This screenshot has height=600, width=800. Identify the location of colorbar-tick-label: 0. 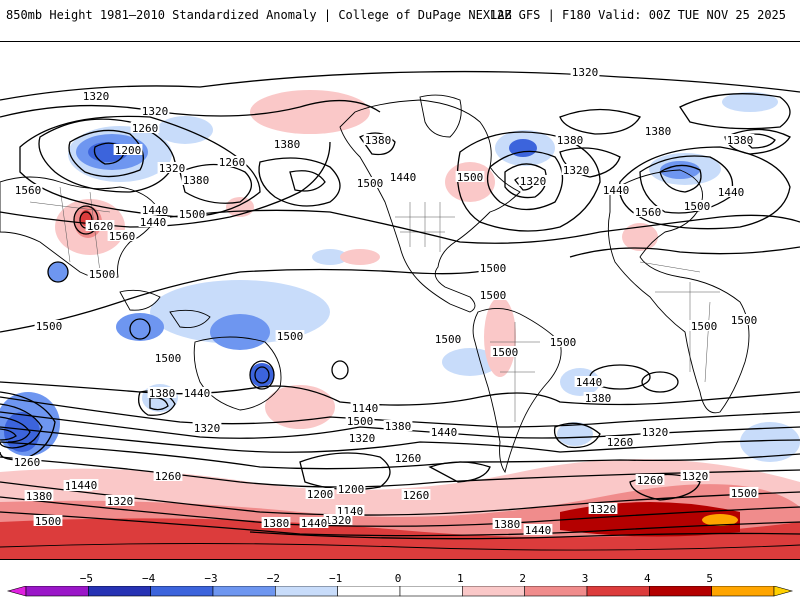
(398, 578).